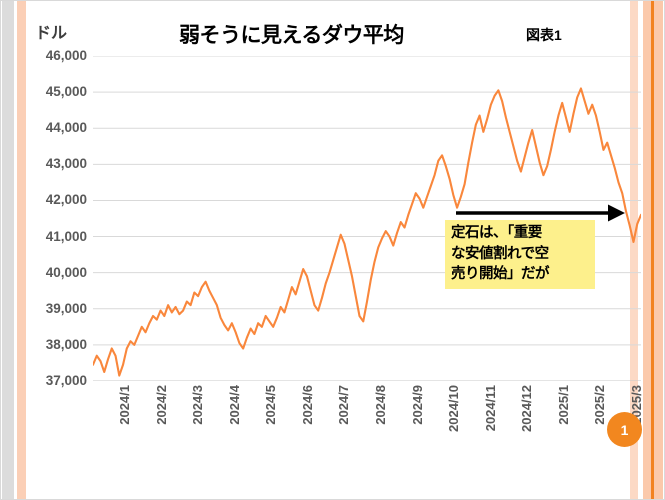 This screenshot has width=665, height=500. I want to click on y-axis-tick-label: 42,000, so click(66, 200).